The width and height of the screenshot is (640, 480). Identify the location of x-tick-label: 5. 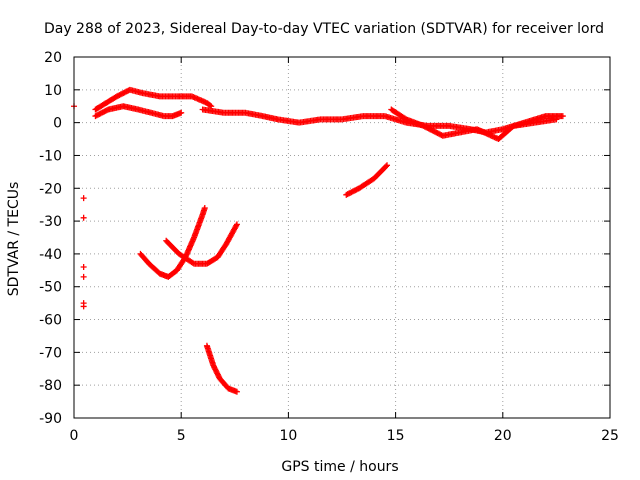
(181, 436).